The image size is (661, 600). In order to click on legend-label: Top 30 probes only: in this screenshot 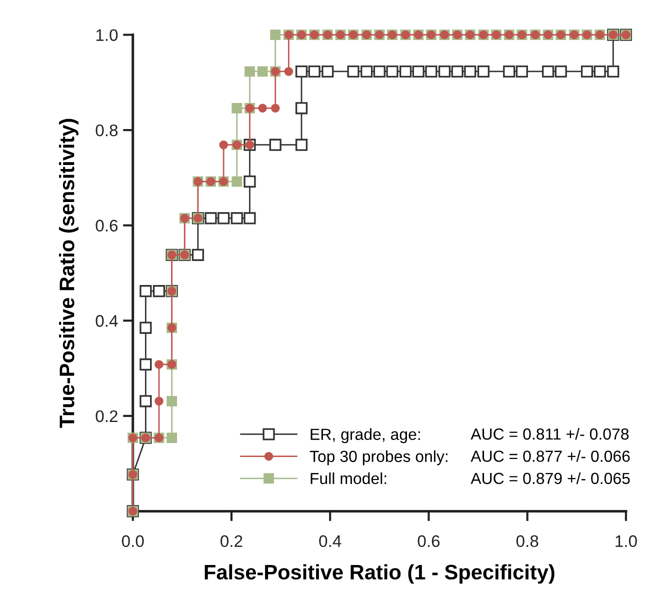, I will do `click(379, 458)`.